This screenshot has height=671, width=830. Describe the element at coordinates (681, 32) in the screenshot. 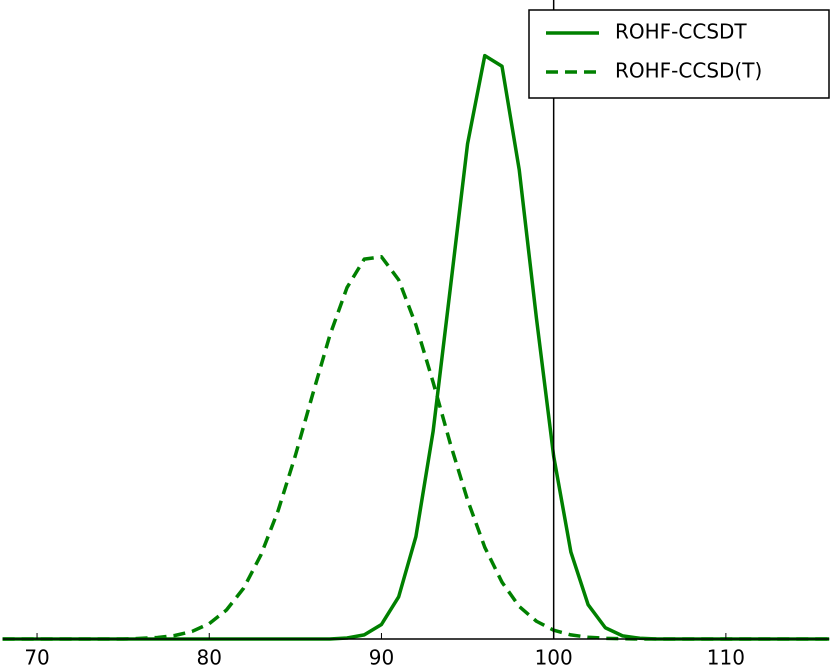

I see `legend-label: ROHF-CCSDT` at that location.